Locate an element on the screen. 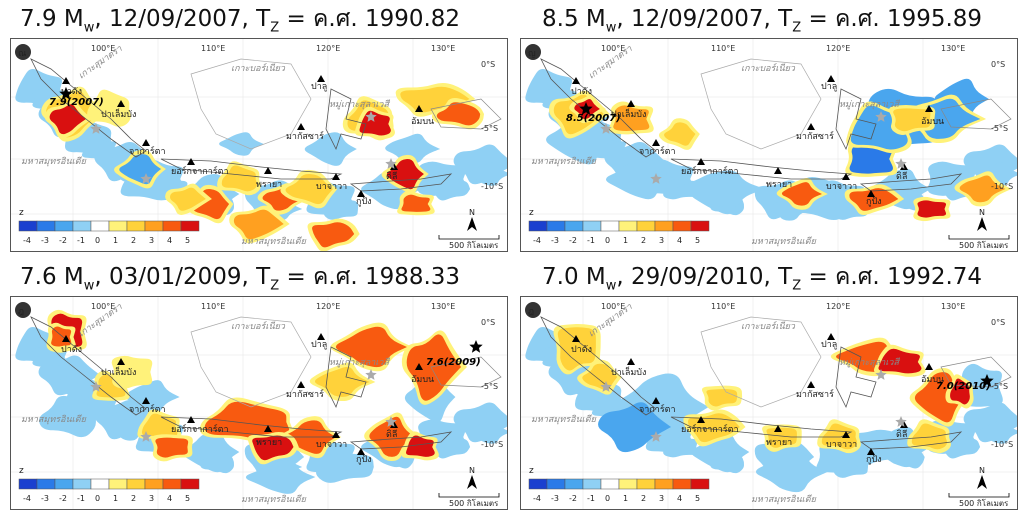  coastline-maluku is located at coordinates (976, 372).